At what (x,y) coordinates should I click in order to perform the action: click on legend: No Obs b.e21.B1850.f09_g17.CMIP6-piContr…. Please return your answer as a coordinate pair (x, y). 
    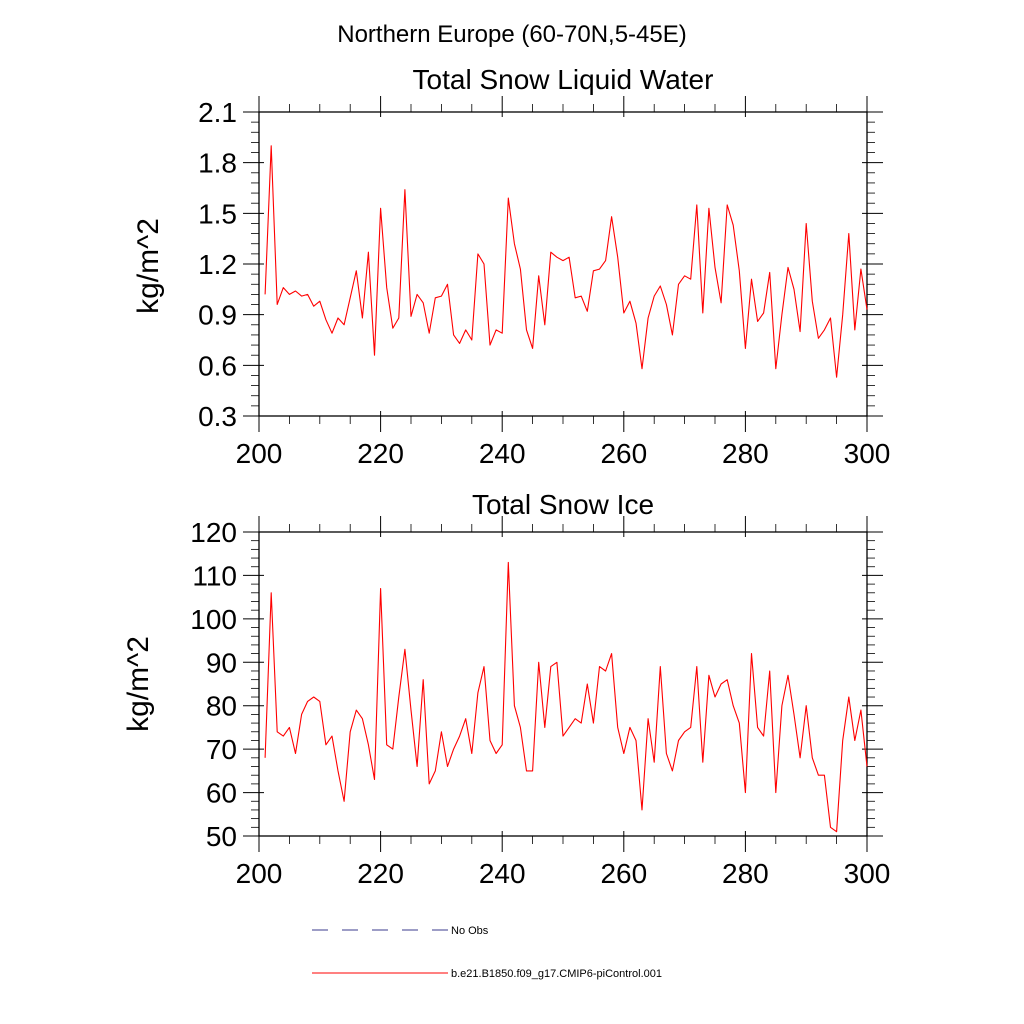
    Looking at the image, I should click on (487, 952).